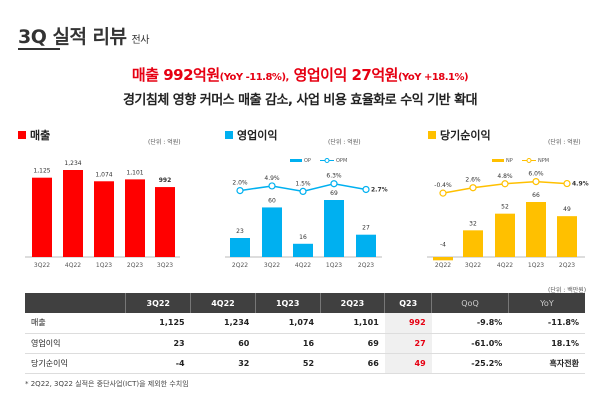 The width and height of the screenshot is (600, 400). I want to click on column-header: YoY, so click(546, 303).